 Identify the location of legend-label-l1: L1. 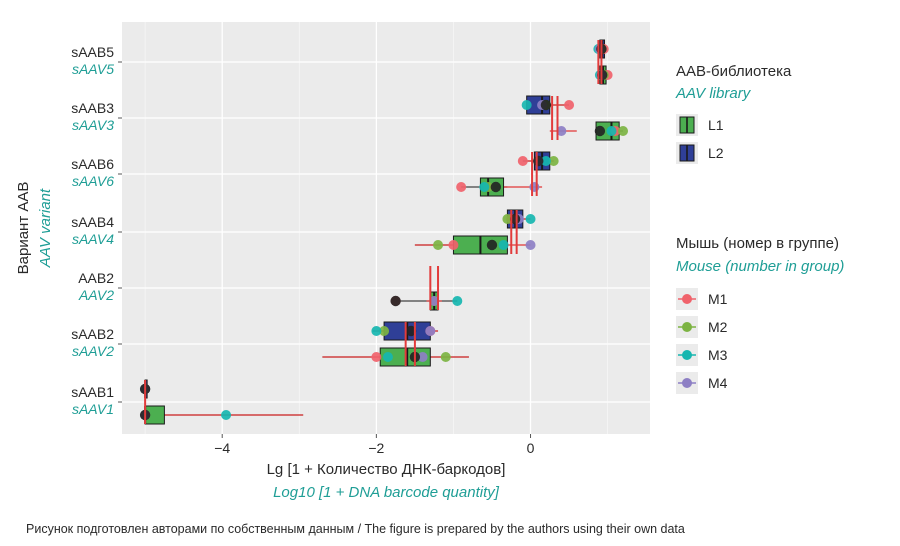
(716, 125).